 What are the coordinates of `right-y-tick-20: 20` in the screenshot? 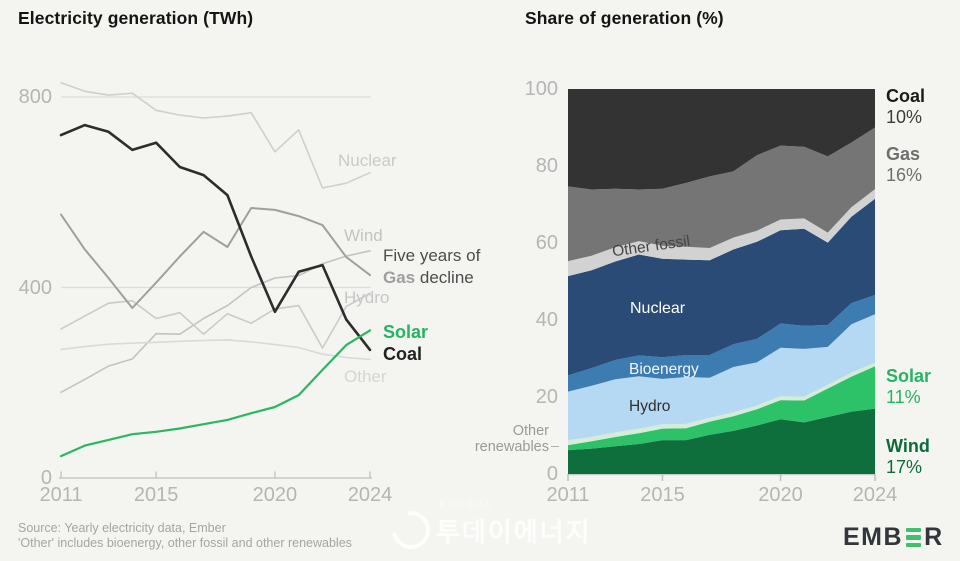 It's located at (546, 397).